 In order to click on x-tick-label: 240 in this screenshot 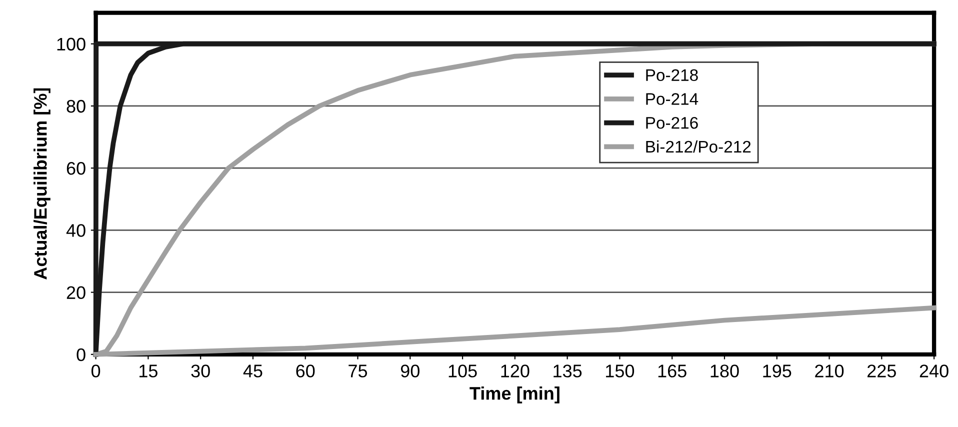, I will do `click(934, 371)`.